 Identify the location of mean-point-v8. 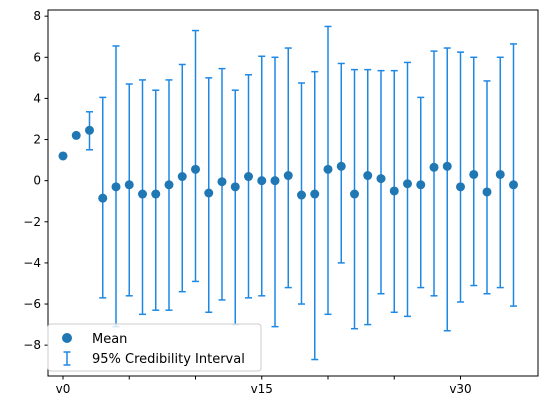
(169, 184).